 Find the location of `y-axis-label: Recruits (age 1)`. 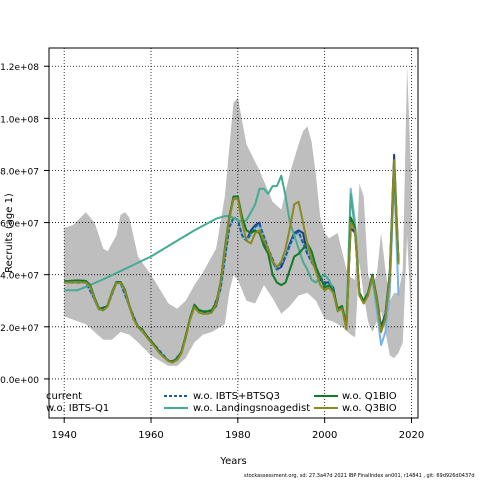

y-axis-label: Recruits (age 1) is located at coordinates (9, 233).